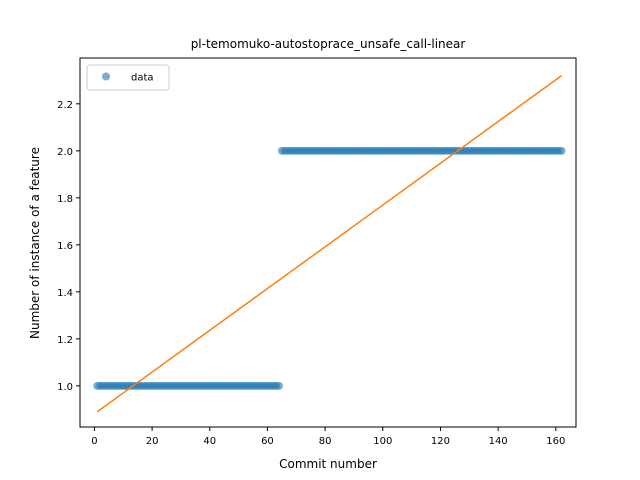 The height and width of the screenshot is (480, 640). What do you see at coordinates (152, 441) in the screenshot?
I see `x-tick-label: 20` at bounding box center [152, 441].